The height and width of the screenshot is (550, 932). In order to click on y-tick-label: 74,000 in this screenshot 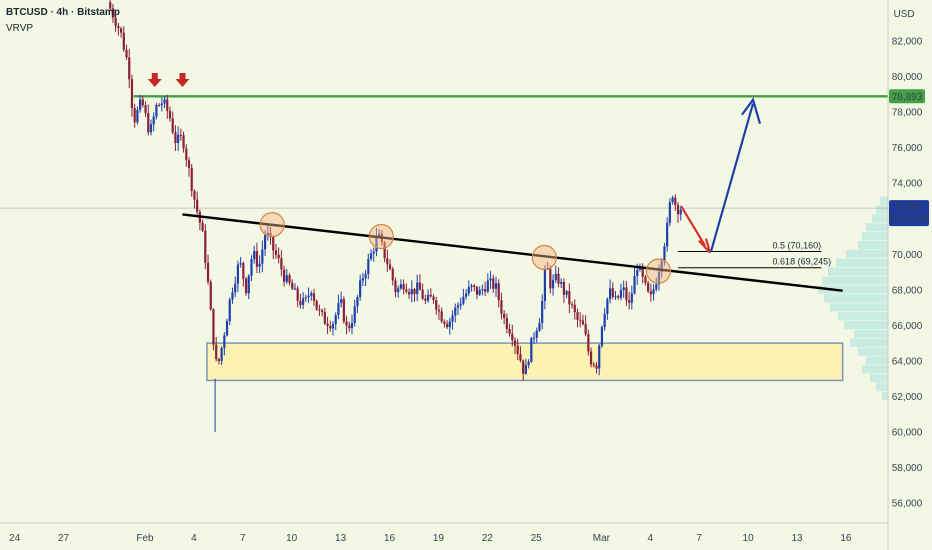, I will do `click(907, 184)`.